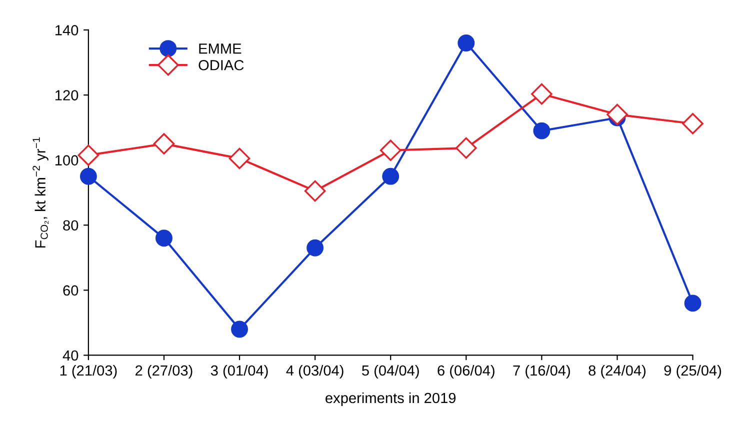  I want to click on x-tick-label: 3 (01/04), so click(239, 371).